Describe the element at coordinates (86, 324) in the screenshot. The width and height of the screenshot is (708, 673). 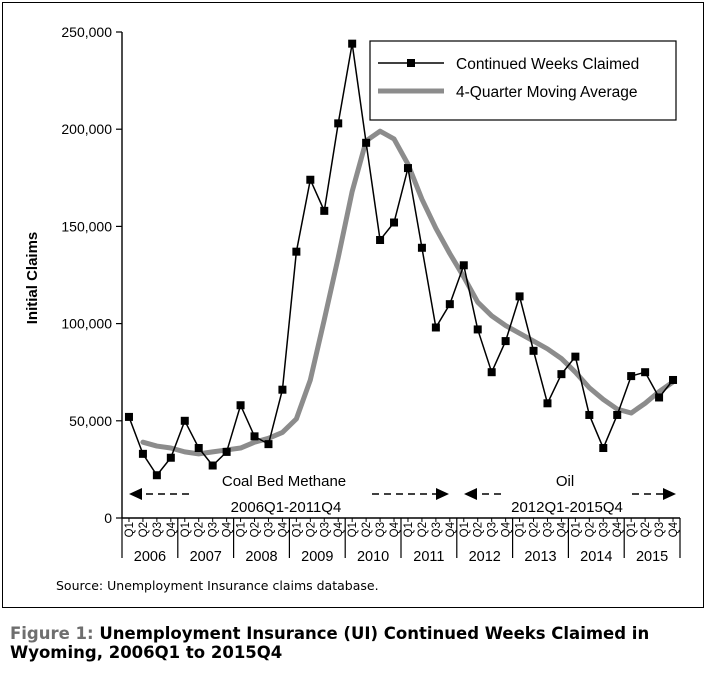
I see `y-tick-label: 100,000` at that location.